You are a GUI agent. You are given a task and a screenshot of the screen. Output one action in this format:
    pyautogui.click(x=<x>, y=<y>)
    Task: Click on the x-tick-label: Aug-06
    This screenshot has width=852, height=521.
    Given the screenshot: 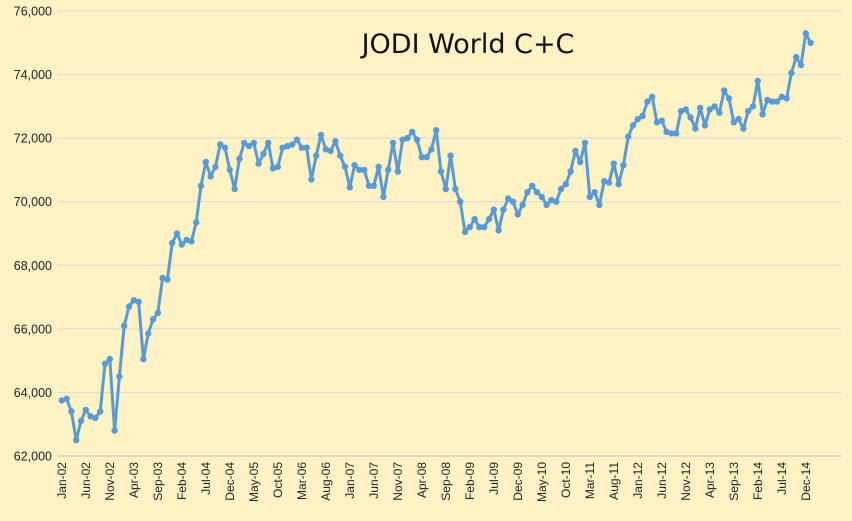 What is the action you would take?
    pyautogui.click(x=326, y=481)
    